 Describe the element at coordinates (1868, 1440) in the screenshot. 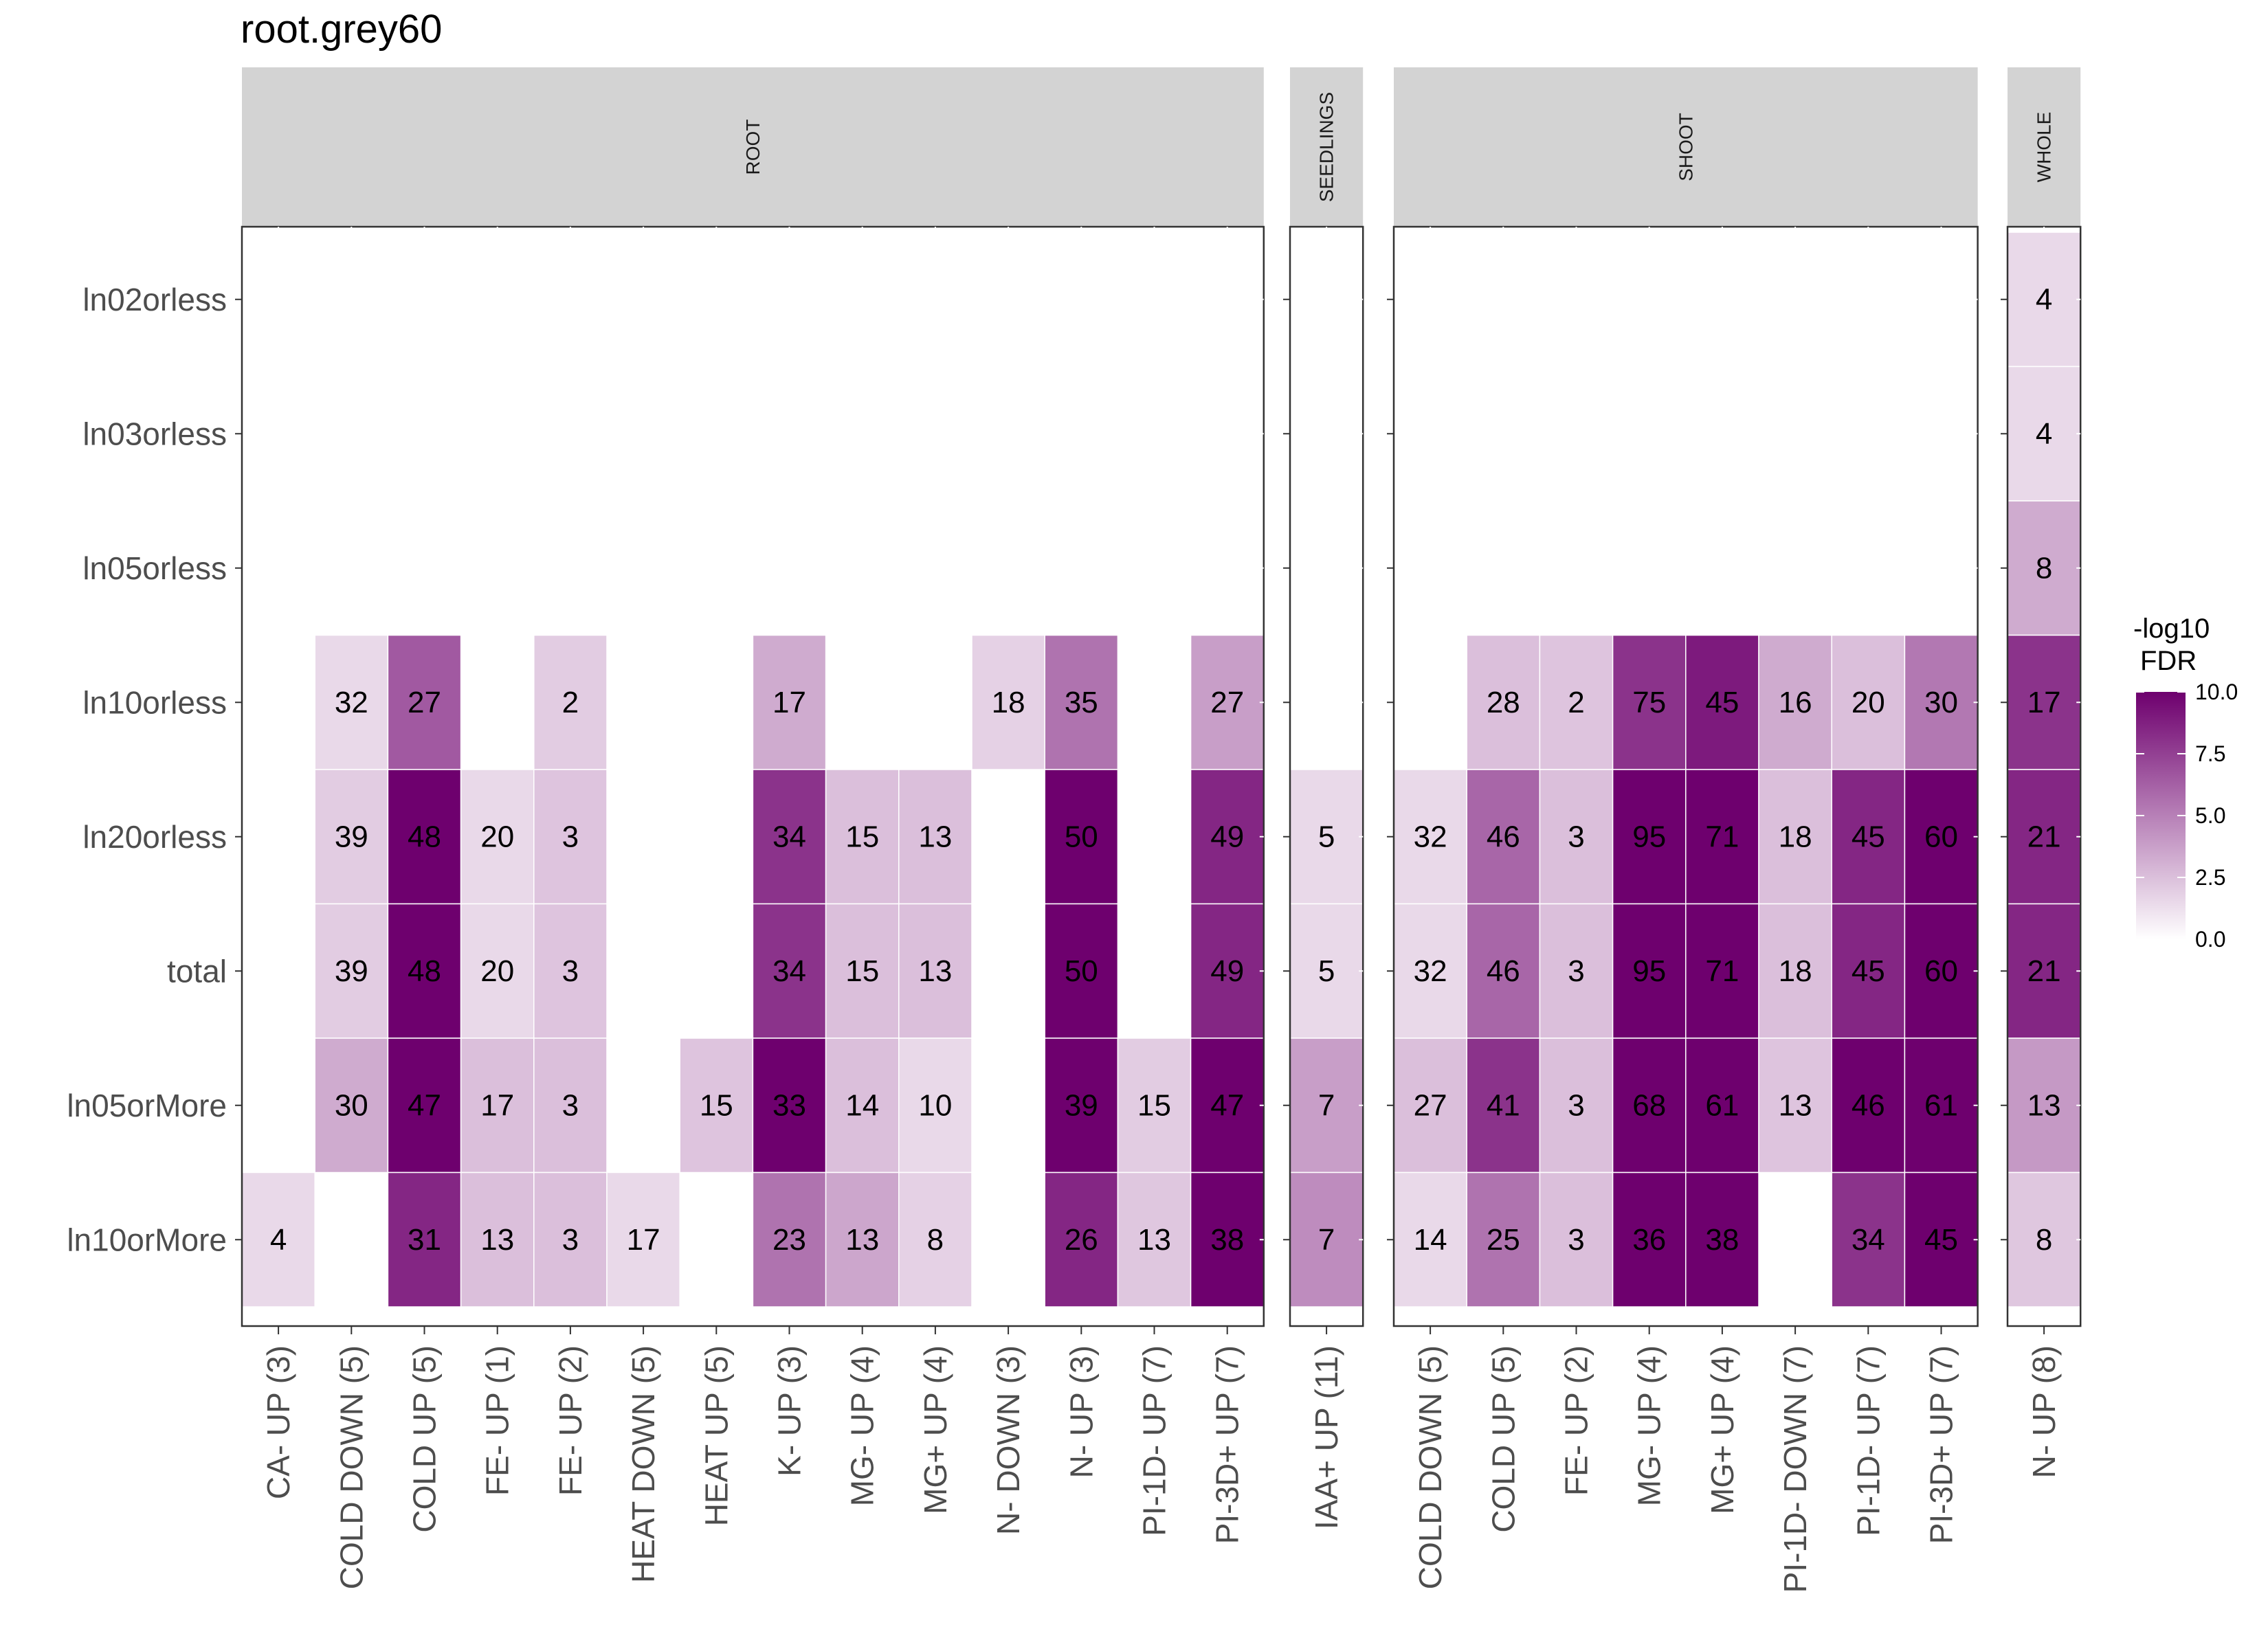

I see `x-tick-label: PI-1D- UP (7)` at that location.